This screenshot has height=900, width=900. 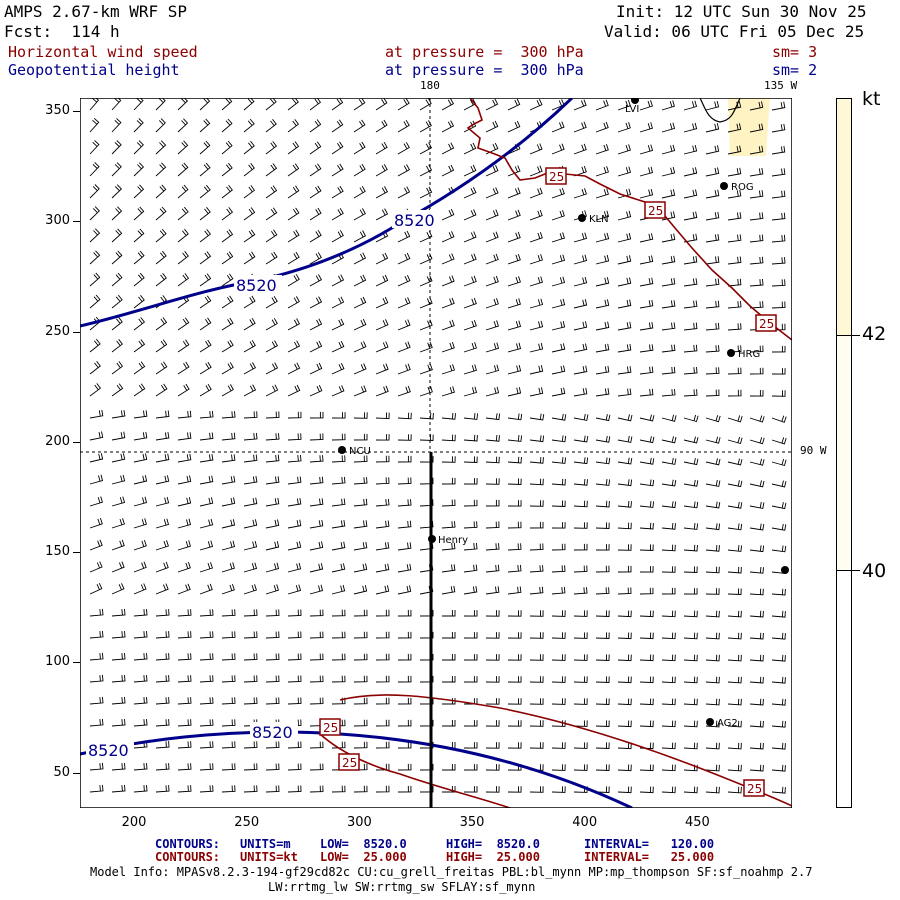 What do you see at coordinates (737, 187) in the screenshot?
I see `station-rog: ROG` at bounding box center [737, 187].